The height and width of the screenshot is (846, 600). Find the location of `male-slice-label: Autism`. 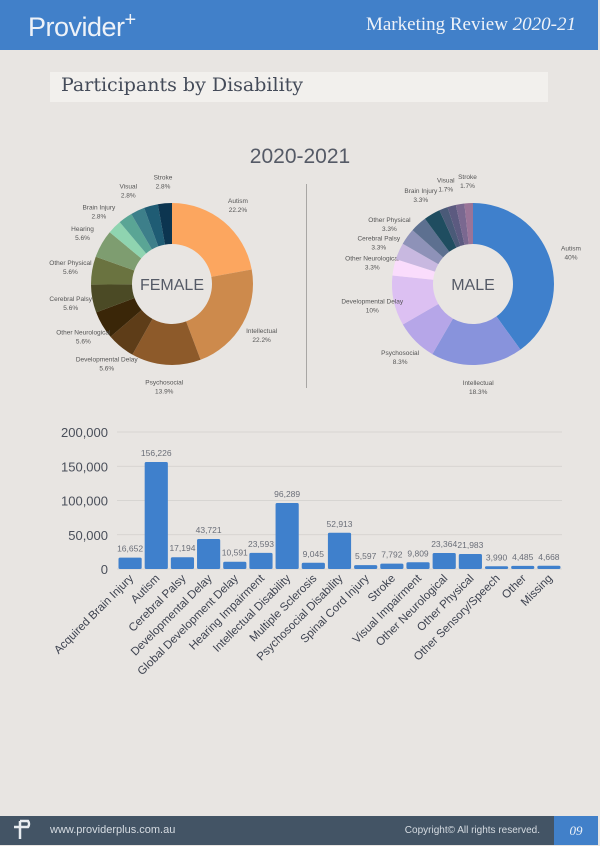

male-slice-label: Autism is located at coordinates (571, 248).